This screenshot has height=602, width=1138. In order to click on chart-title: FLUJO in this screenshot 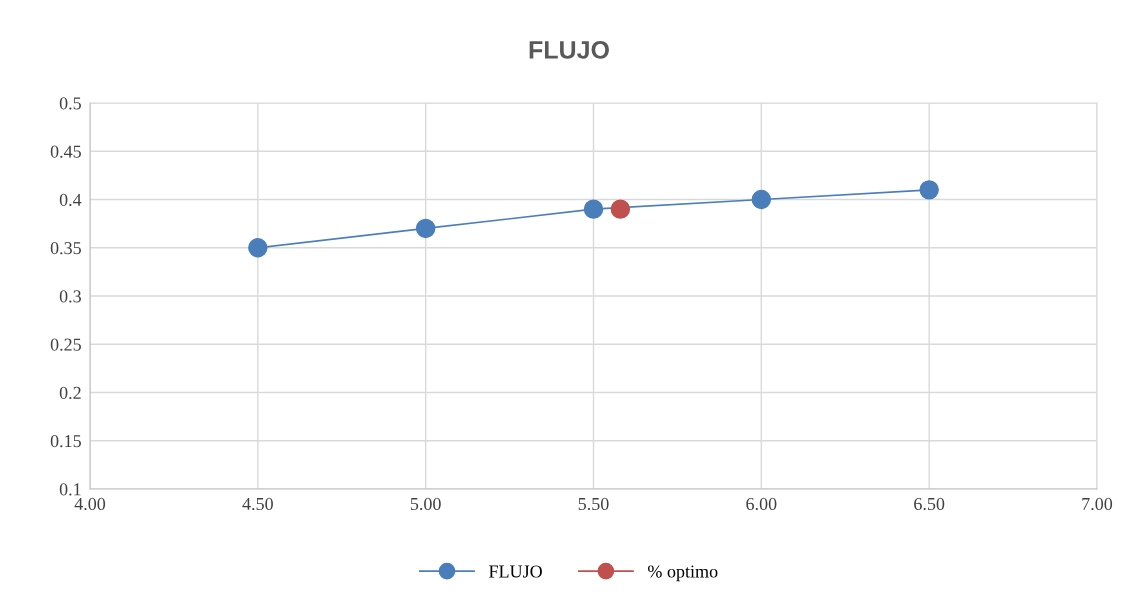, I will do `click(569, 50)`.